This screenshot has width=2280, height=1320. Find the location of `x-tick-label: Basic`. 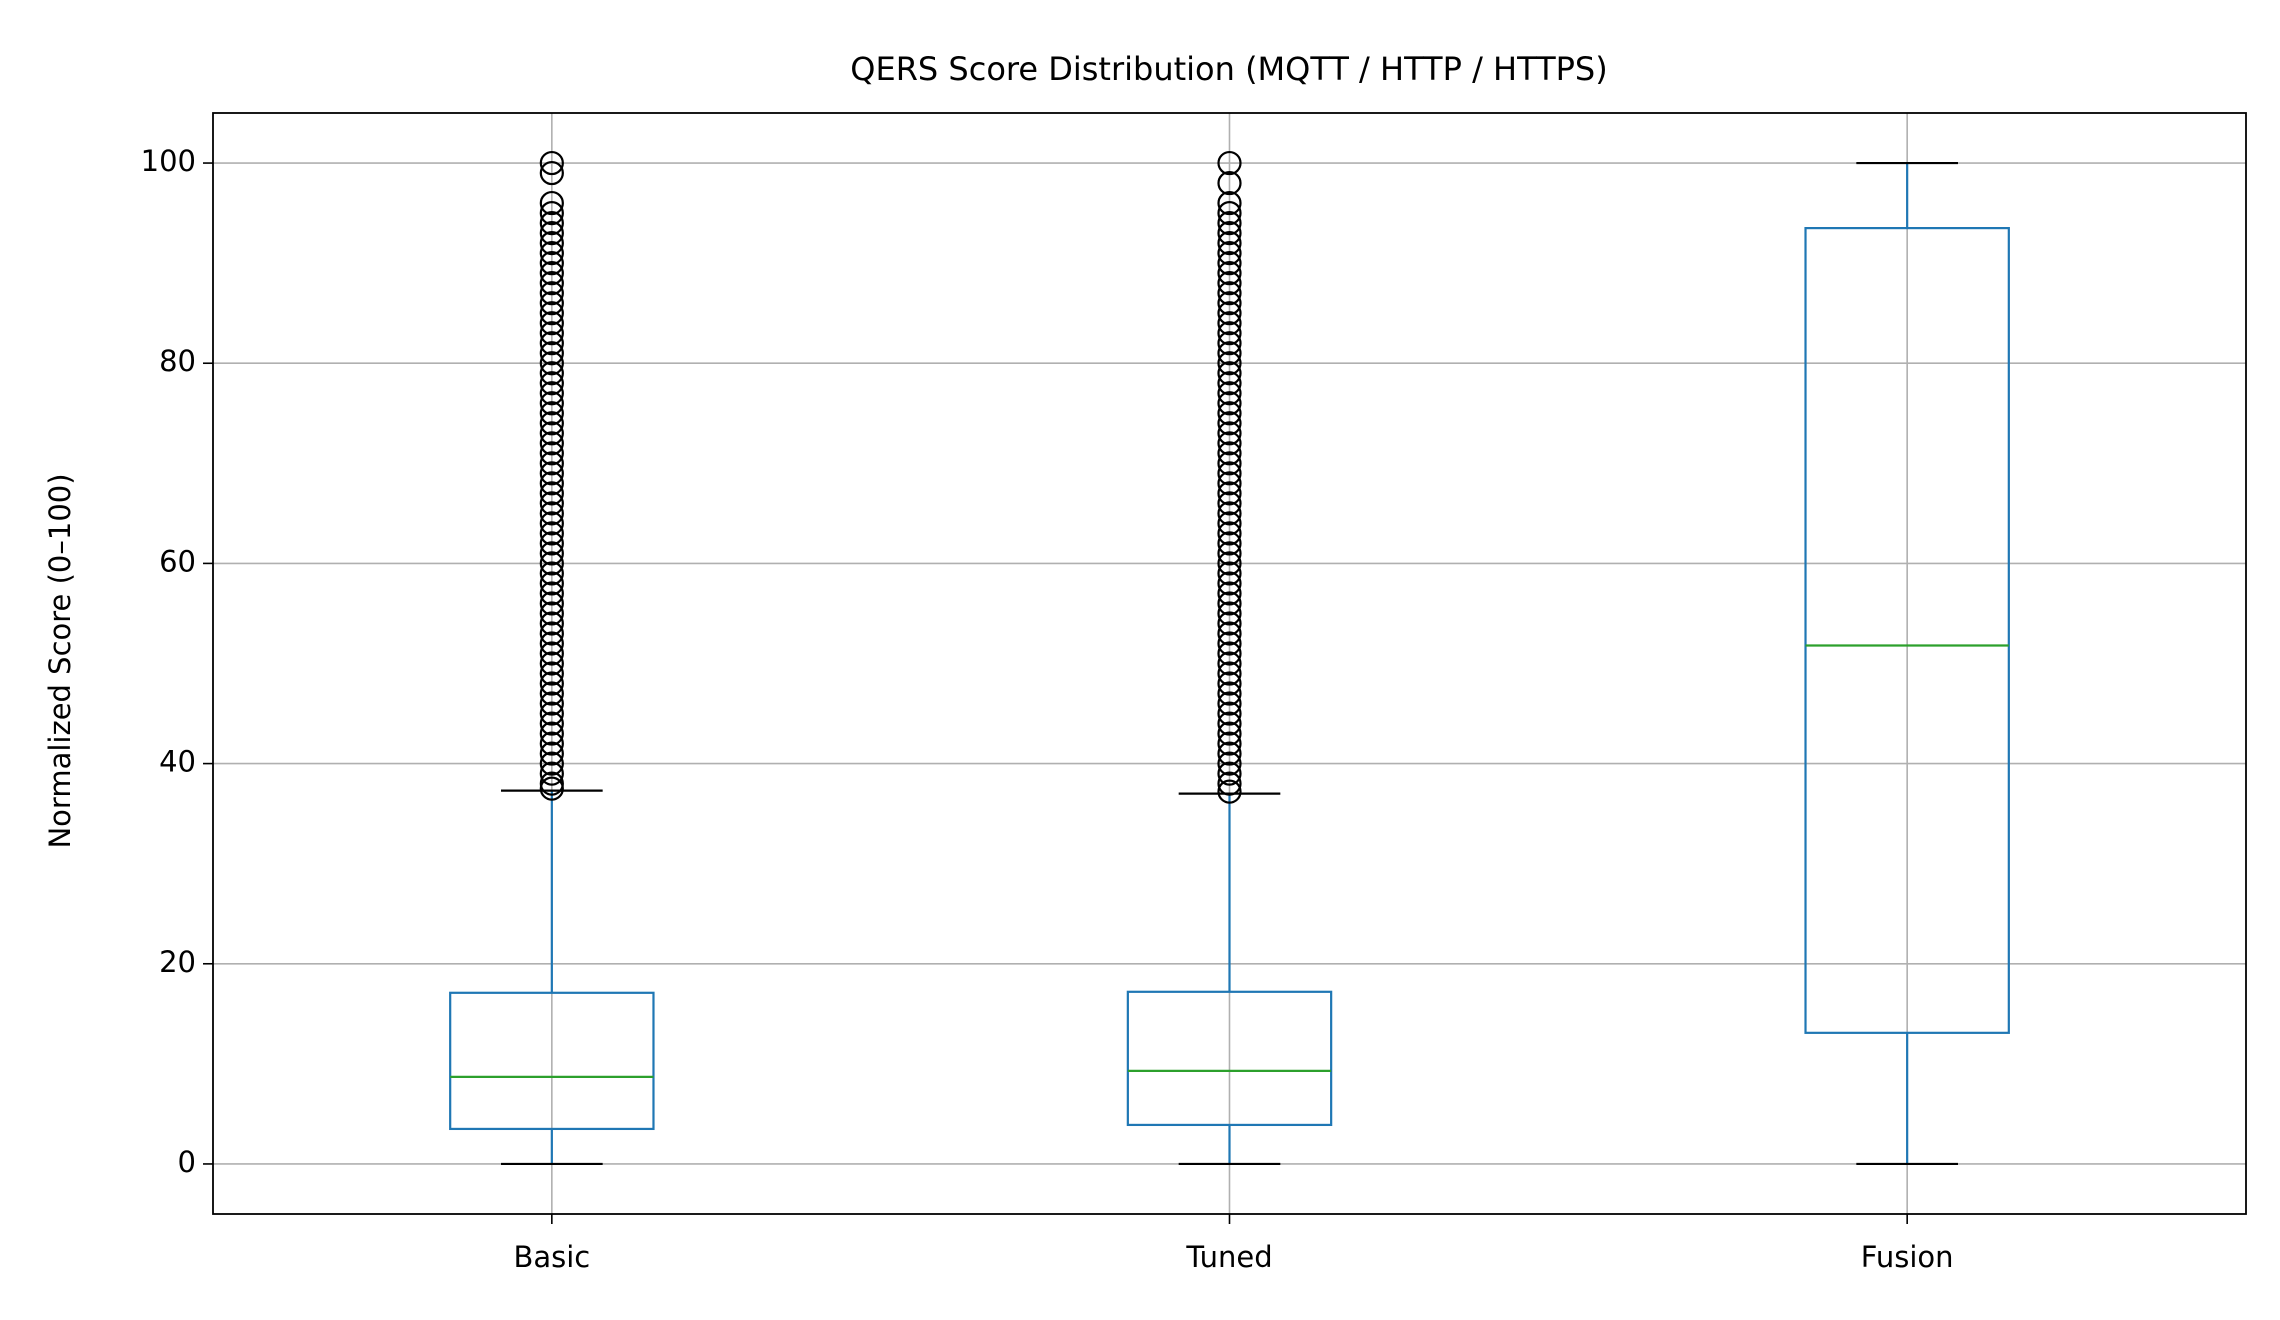

x-tick-label: Basic is located at coordinates (551, 1257).